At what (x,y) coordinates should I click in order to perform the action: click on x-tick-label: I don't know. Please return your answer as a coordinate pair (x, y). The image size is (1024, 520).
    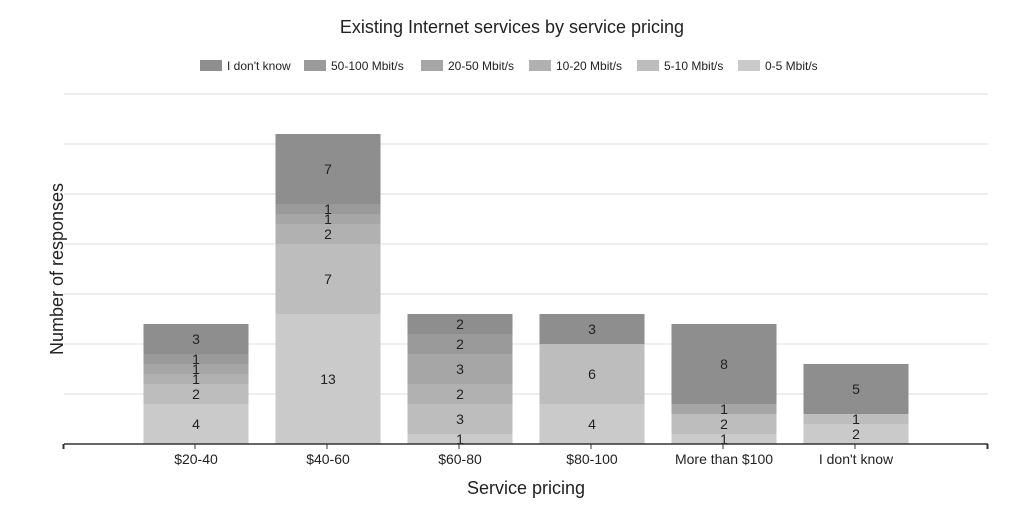
    Looking at the image, I should click on (856, 459).